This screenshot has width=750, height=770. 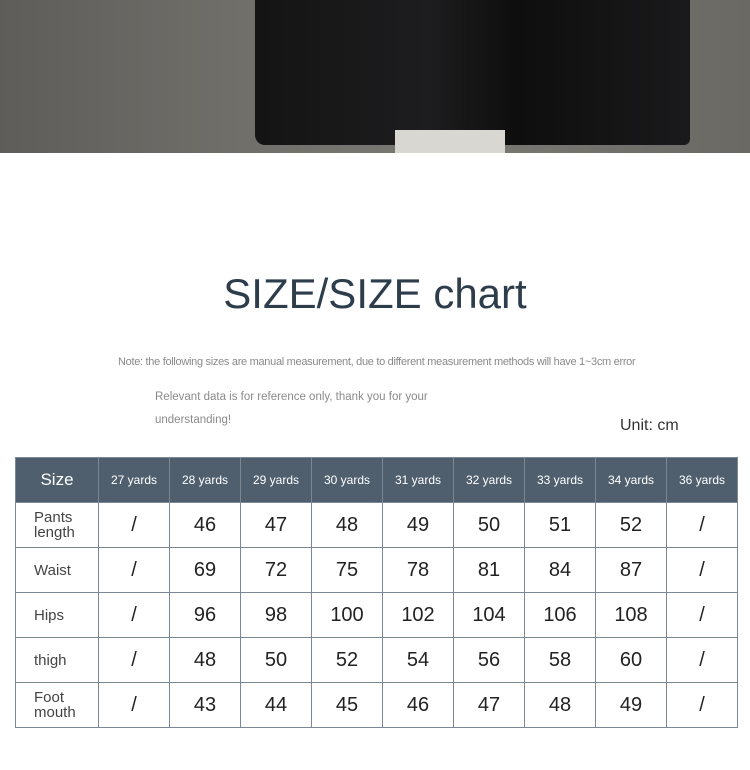 What do you see at coordinates (631, 570) in the screenshot?
I see `table-cell: 87` at bounding box center [631, 570].